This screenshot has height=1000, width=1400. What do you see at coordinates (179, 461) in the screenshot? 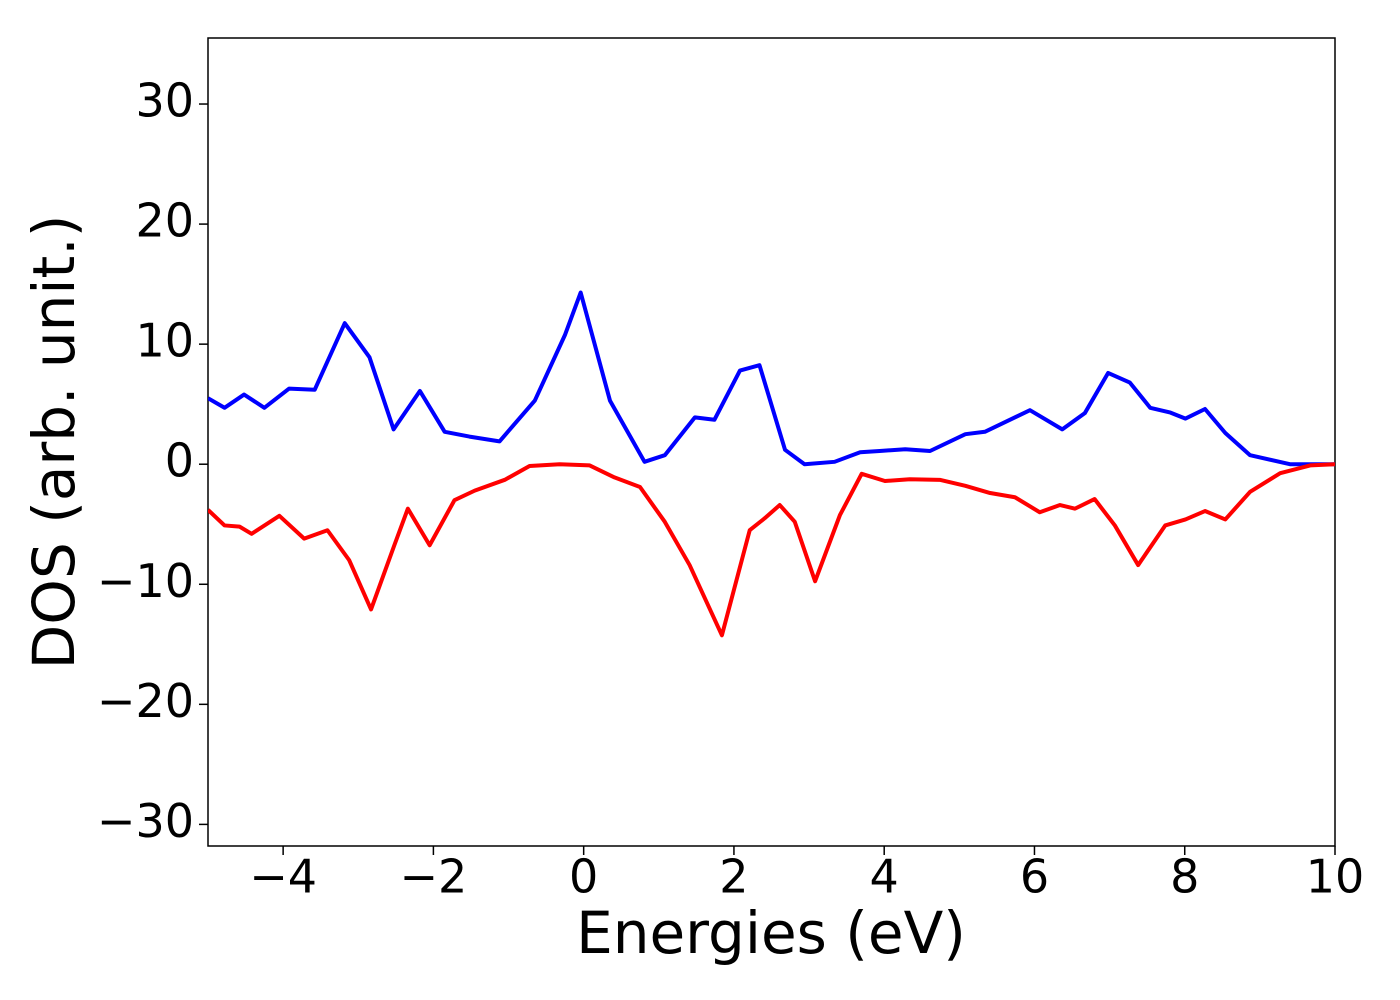
I see `y-tick-label: 0` at bounding box center [179, 461].